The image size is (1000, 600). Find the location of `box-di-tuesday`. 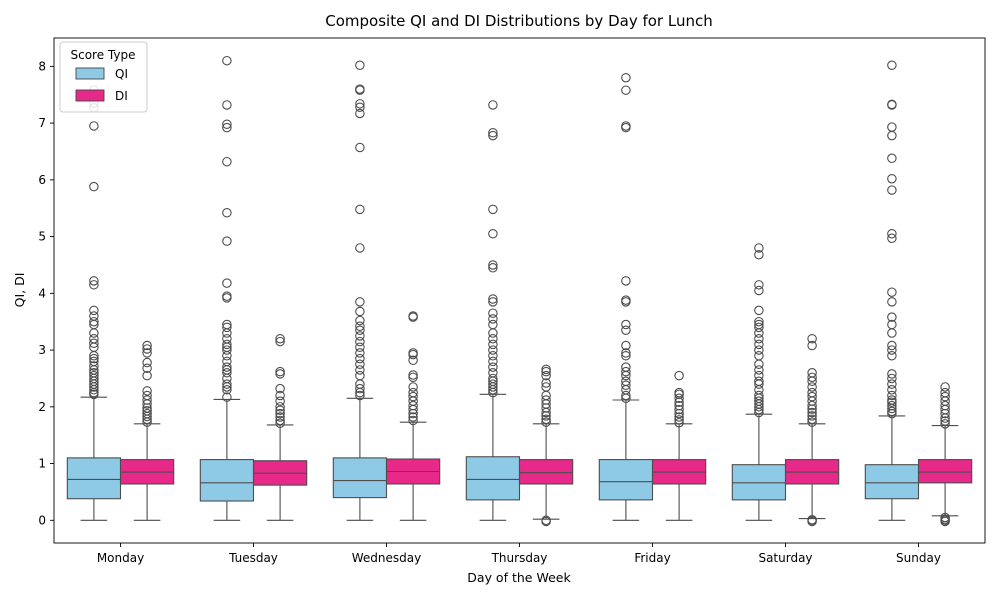

box-di-tuesday is located at coordinates (280, 427).